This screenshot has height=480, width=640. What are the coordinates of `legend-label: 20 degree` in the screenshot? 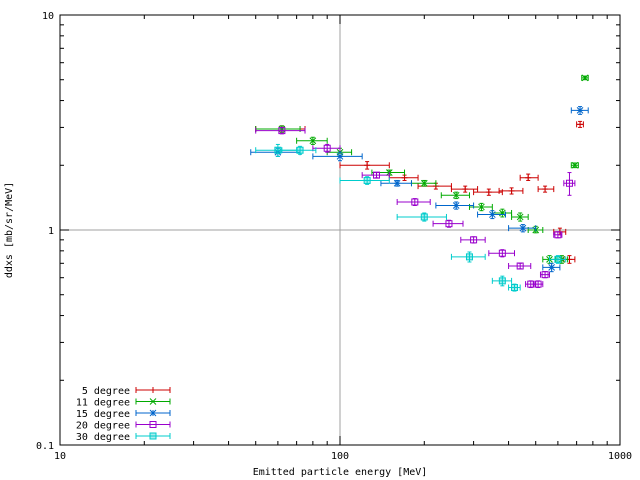 It's located at (103, 426).